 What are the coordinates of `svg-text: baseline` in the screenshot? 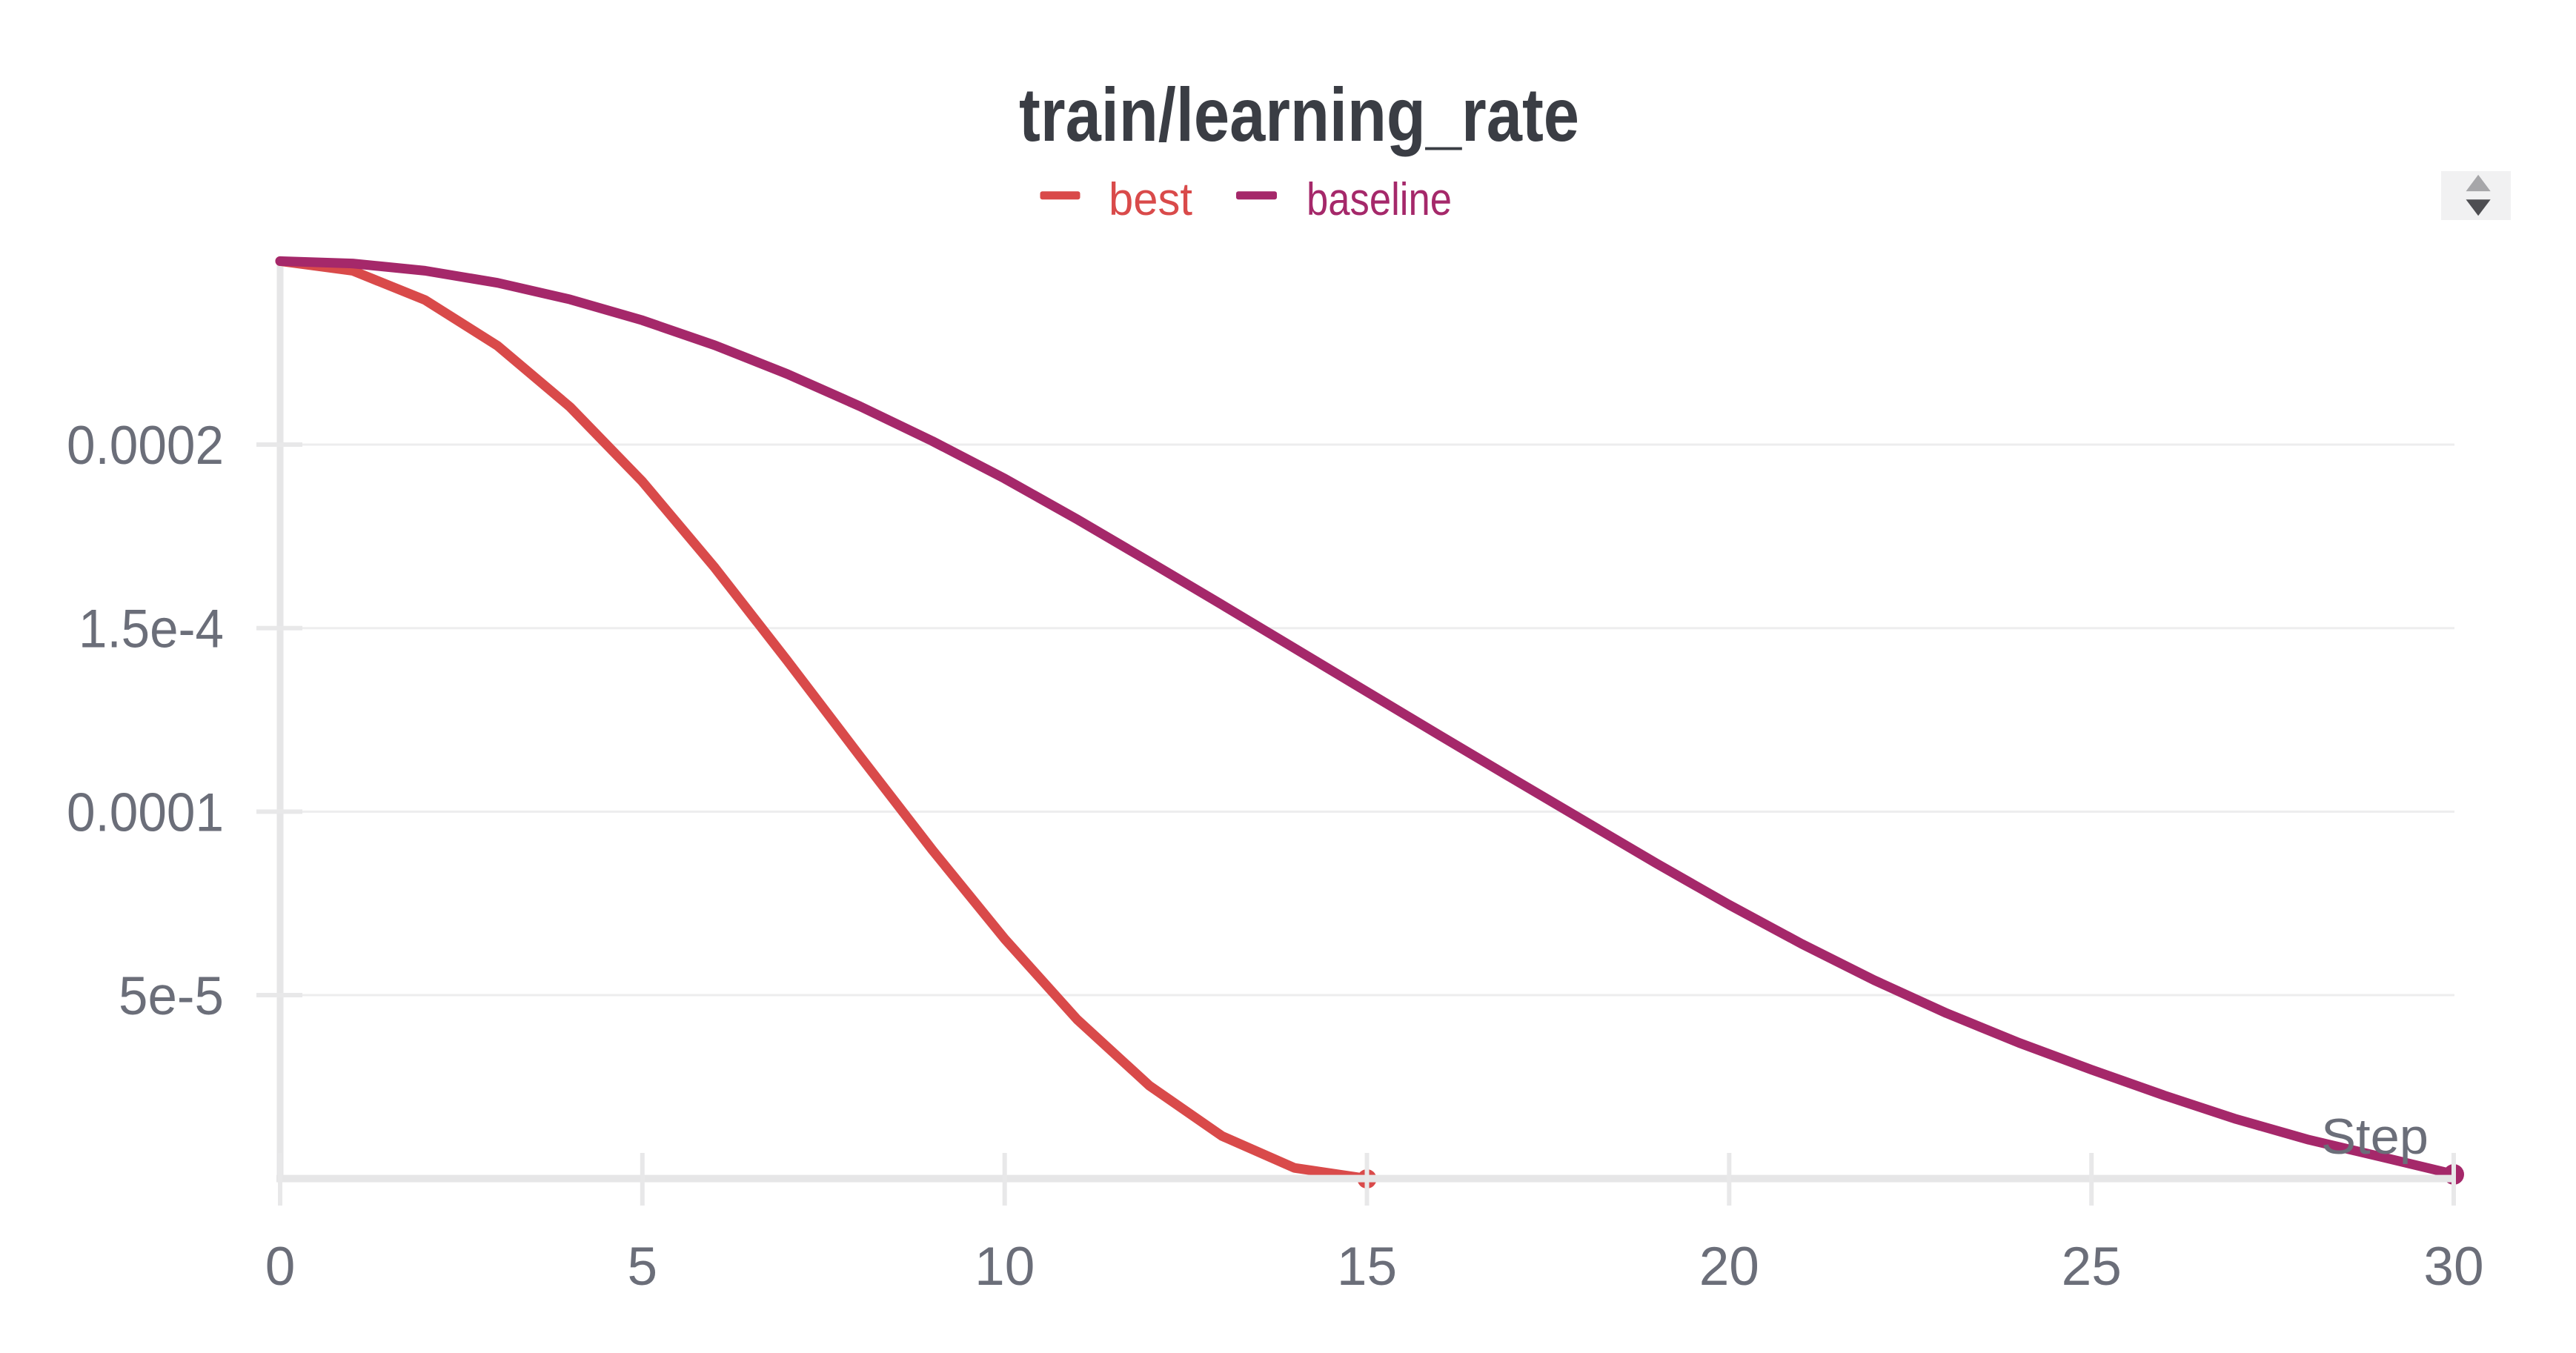 It's located at (1379, 199).